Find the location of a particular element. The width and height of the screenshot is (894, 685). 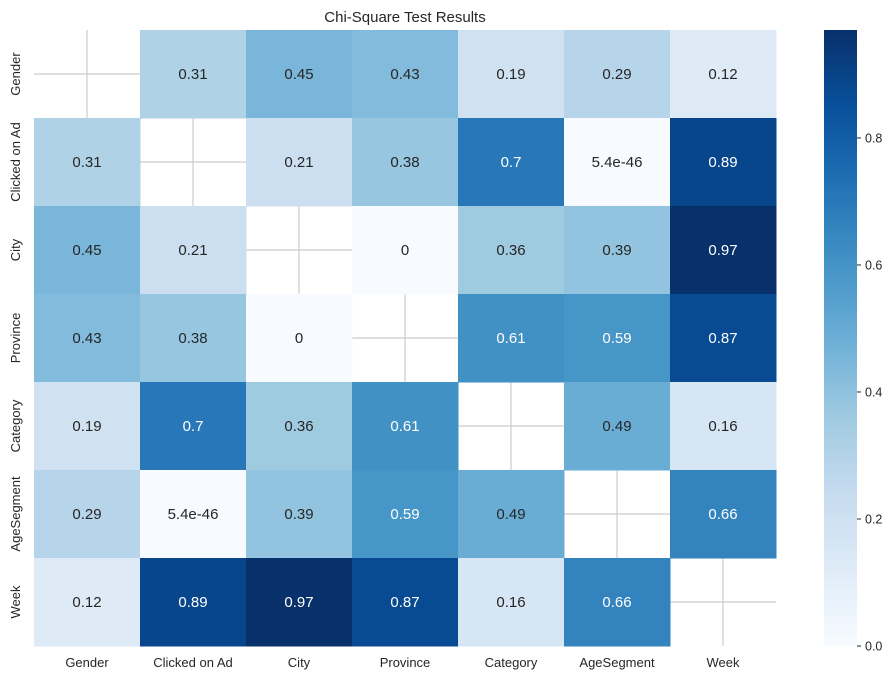

chart-title: Chi-Square Test Results is located at coordinates (404, 17).